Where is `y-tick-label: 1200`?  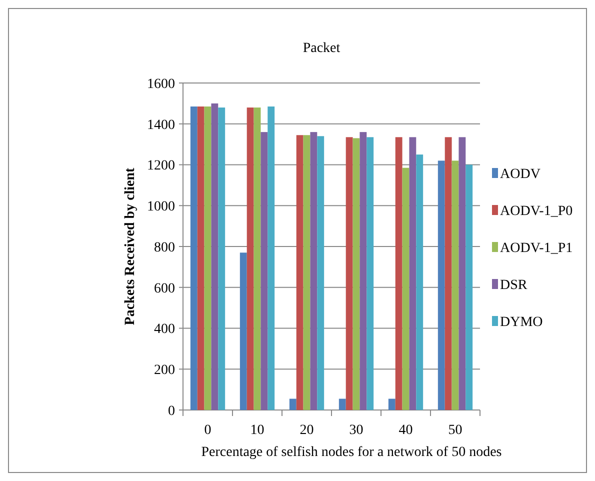 y-tick-label: 1200 is located at coordinates (161, 166).